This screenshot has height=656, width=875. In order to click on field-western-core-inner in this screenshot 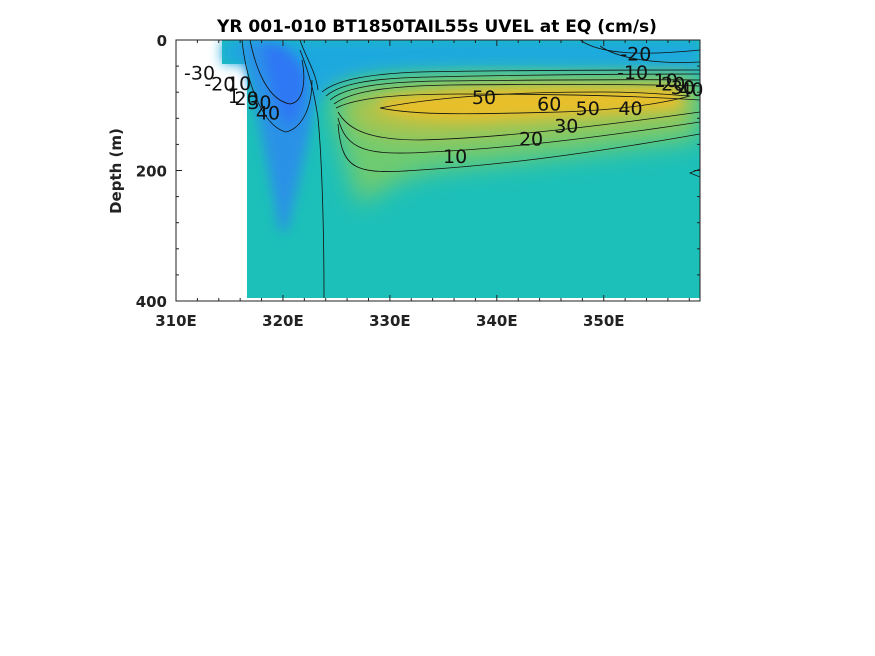, I will do `click(284, 85)`.